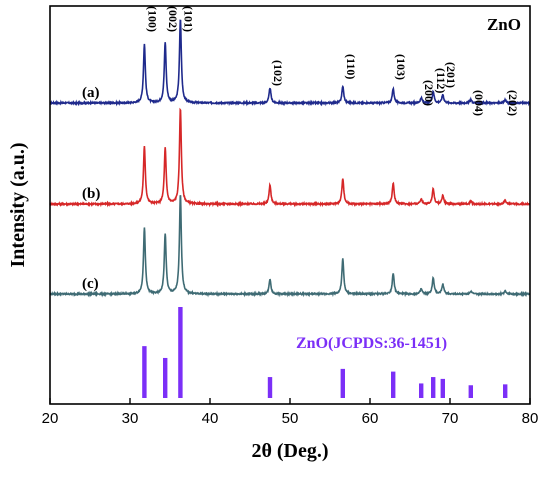 The width and height of the screenshot is (550, 477). Describe the element at coordinates (351, 66) in the screenshot. I see `peak-label: (110)` at that location.